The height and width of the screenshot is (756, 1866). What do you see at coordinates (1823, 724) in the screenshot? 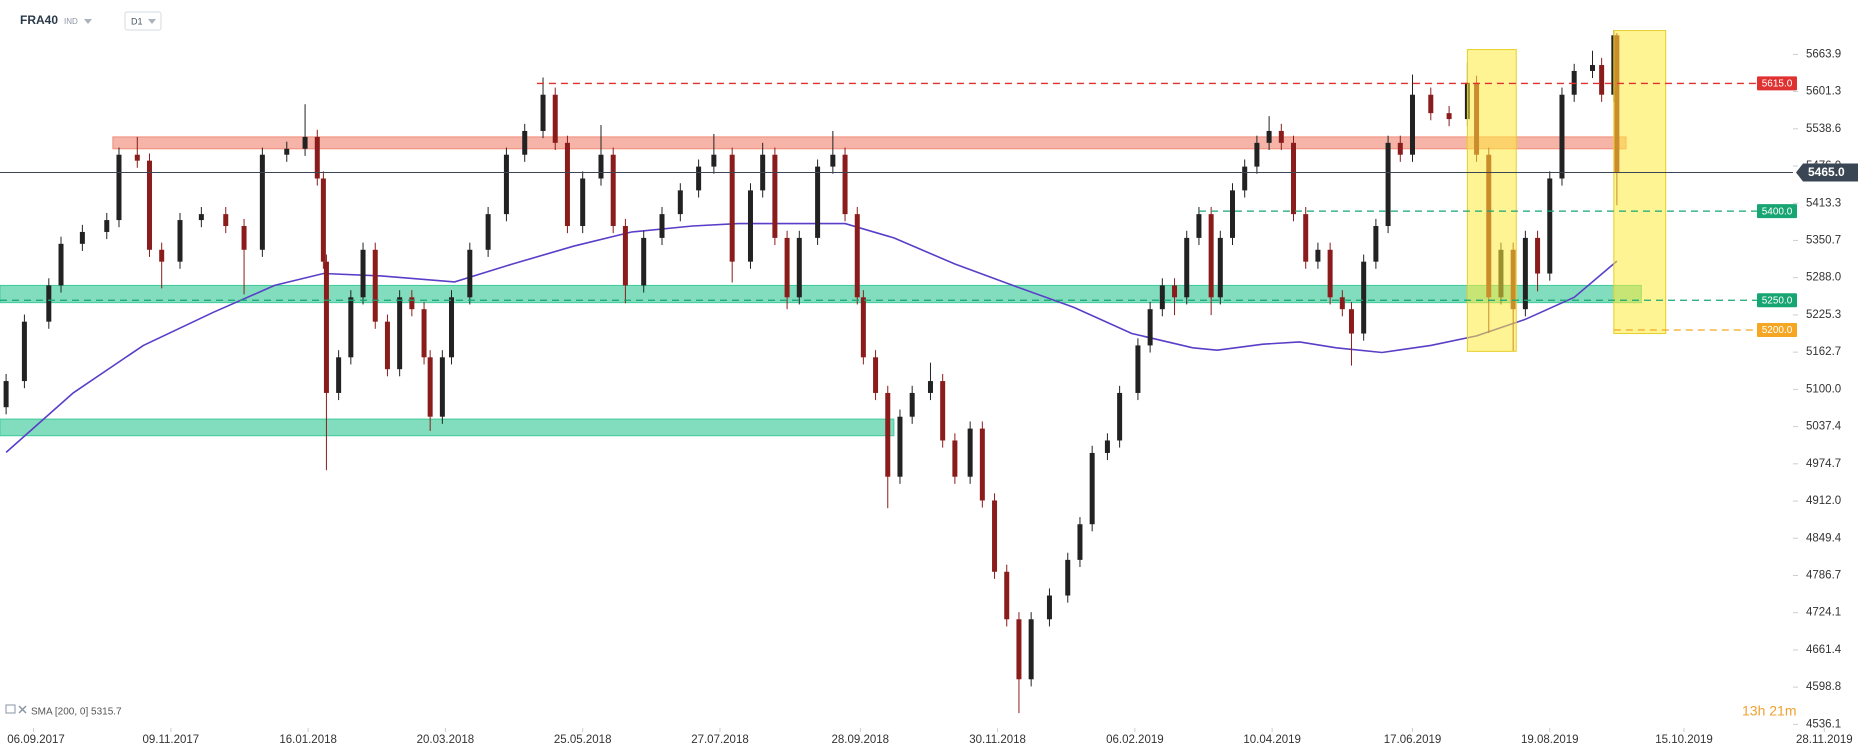
I see `y-tick-label: 4536.1` at bounding box center [1823, 724].